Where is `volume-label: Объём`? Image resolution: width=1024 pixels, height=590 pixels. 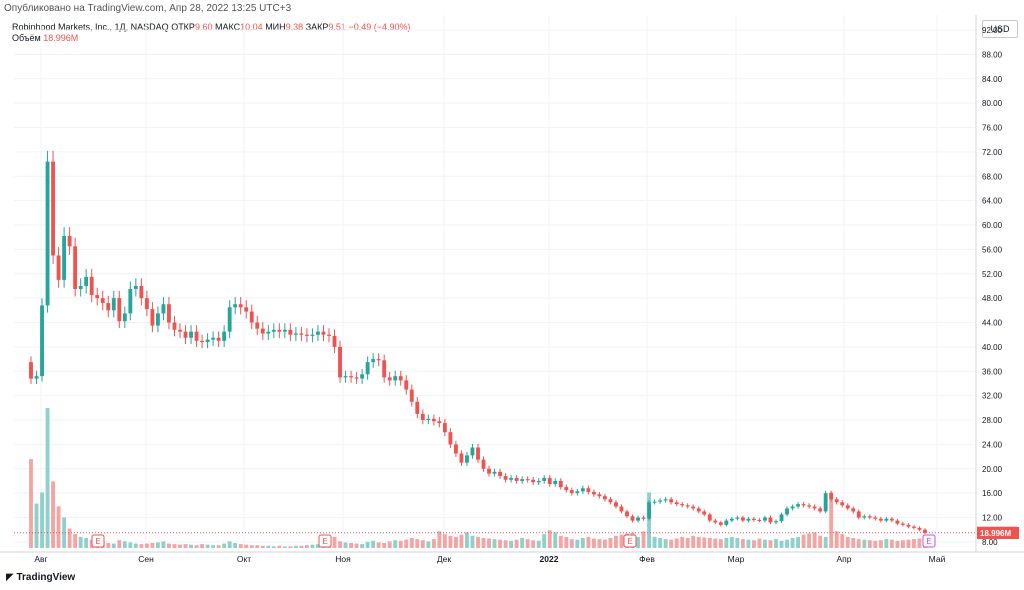 volume-label: Объём is located at coordinates (26, 38).